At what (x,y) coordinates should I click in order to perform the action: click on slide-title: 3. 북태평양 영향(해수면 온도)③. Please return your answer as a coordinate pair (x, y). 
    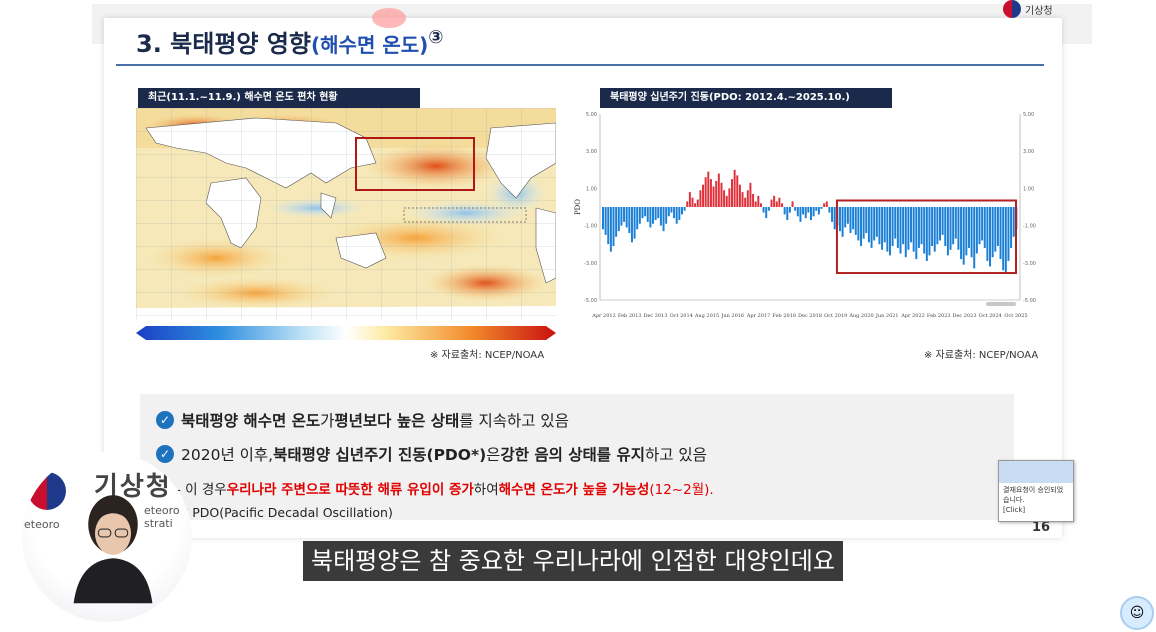
    Looking at the image, I should click on (290, 41).